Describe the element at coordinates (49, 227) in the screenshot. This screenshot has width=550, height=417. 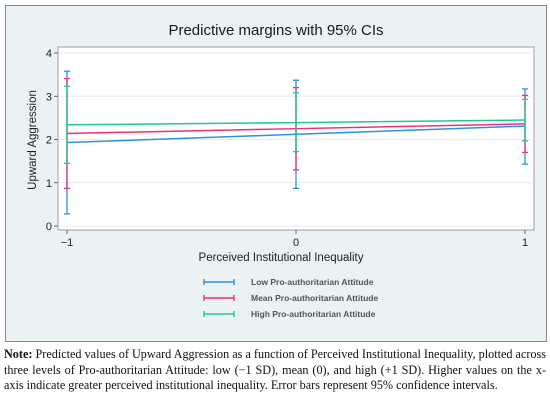
I see `y-tick-label: 0` at that location.